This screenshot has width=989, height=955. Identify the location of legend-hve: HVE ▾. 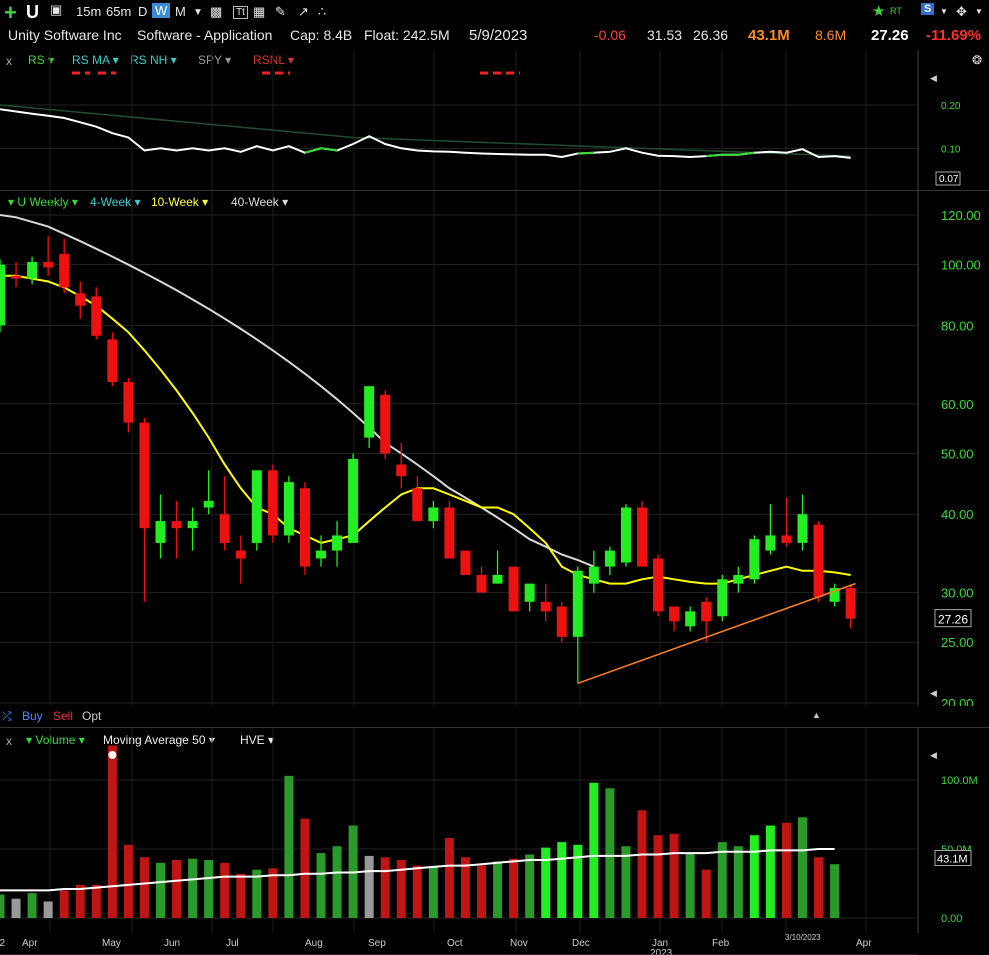
(257, 740).